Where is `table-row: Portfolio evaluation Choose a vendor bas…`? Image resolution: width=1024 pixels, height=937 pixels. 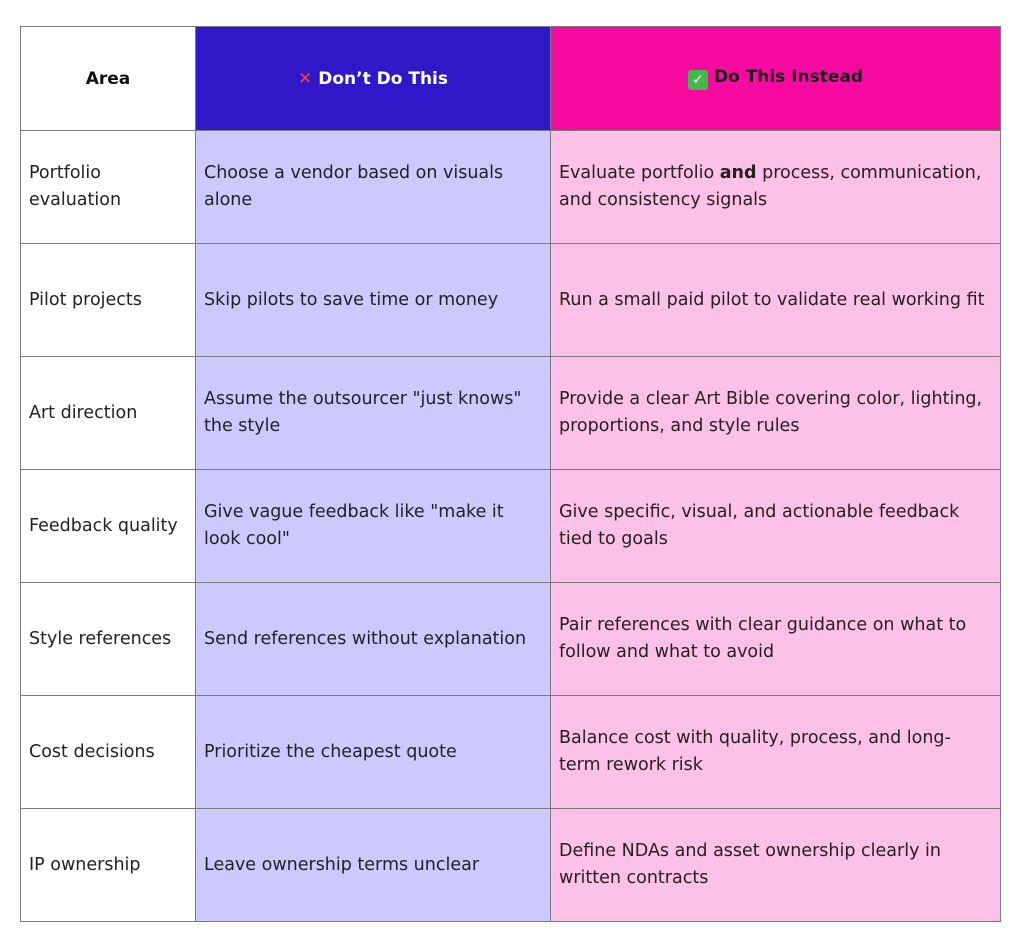 table-row: Portfolio evaluation Choose a vendor bas… is located at coordinates (510, 187).